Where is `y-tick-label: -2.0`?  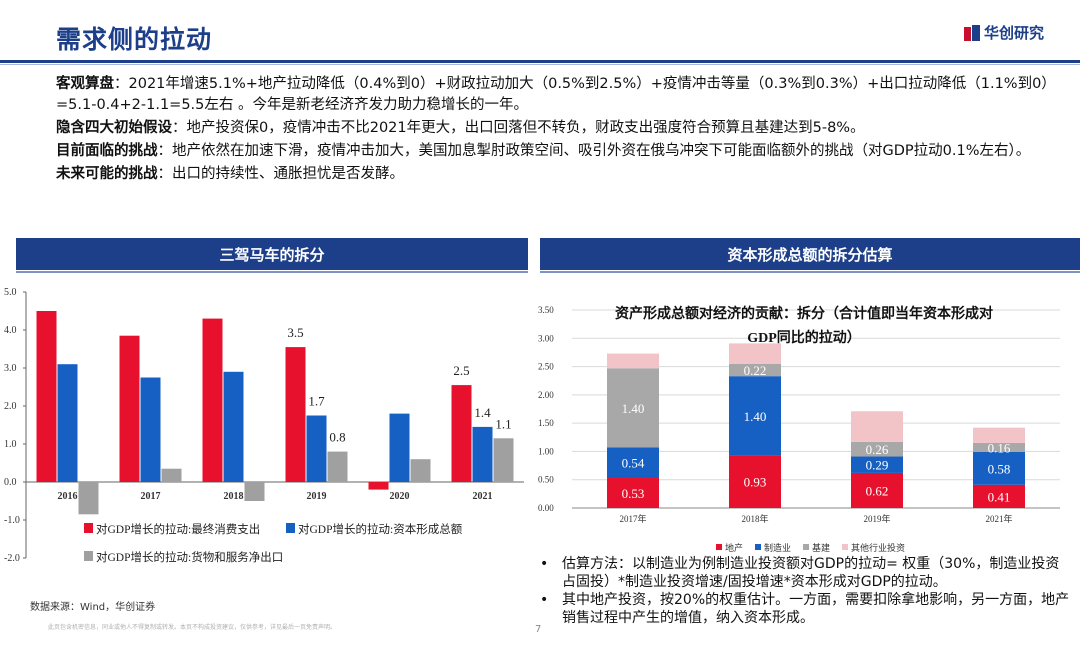 y-tick-label: -2.0 is located at coordinates (12, 558).